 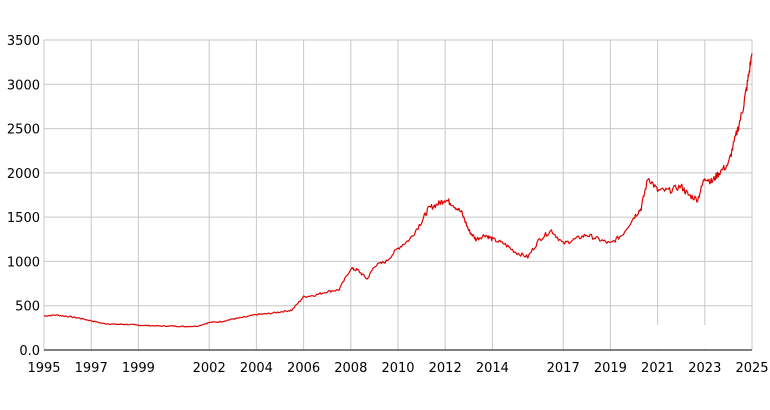 What do you see at coordinates (43, 368) in the screenshot?
I see `x-tick-label: 1995` at bounding box center [43, 368].